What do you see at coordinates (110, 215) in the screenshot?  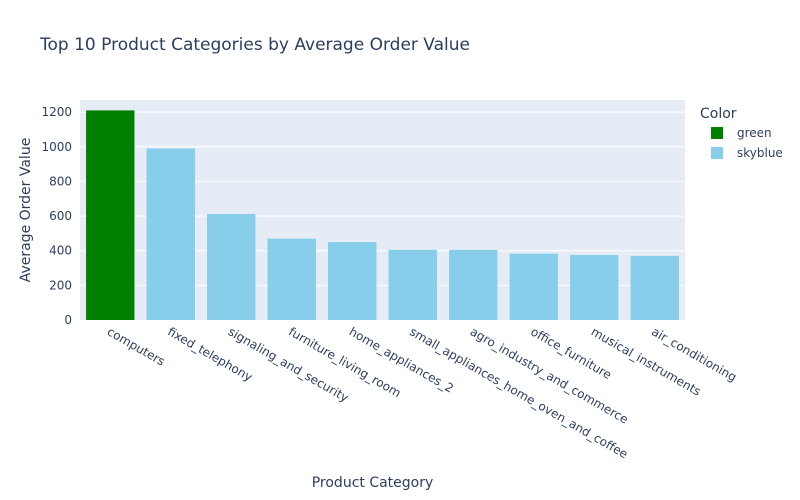 I see `bar-computers` at bounding box center [110, 215].